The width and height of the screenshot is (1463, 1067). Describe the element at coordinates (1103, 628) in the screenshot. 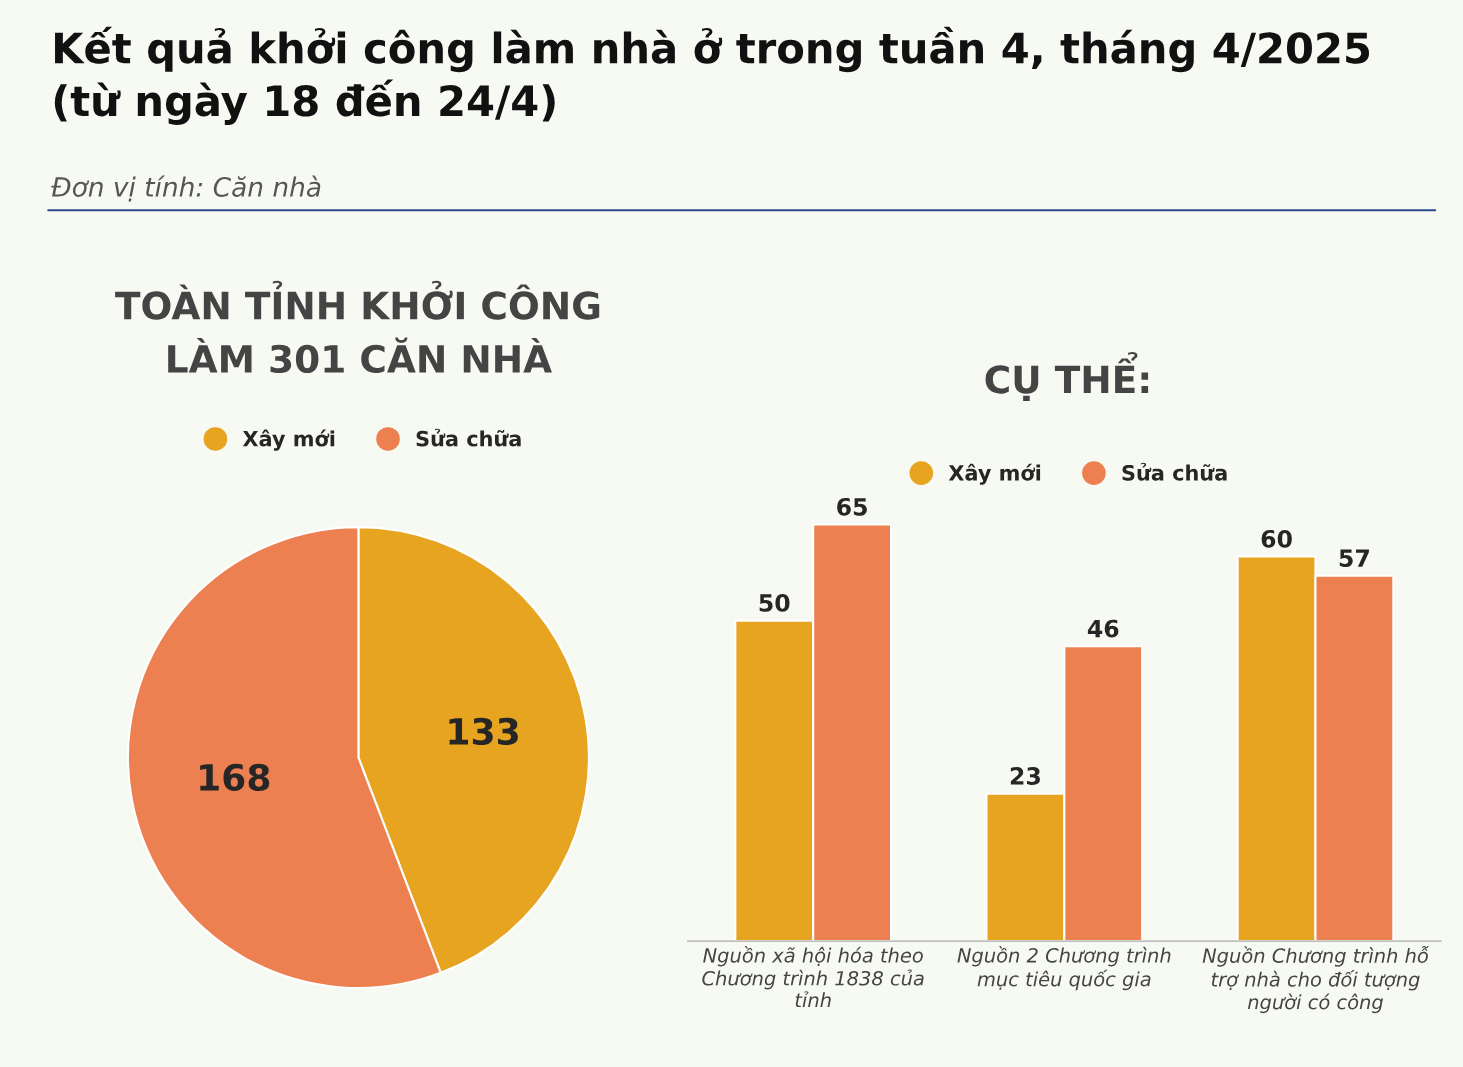

I see `data-label: 46` at that location.